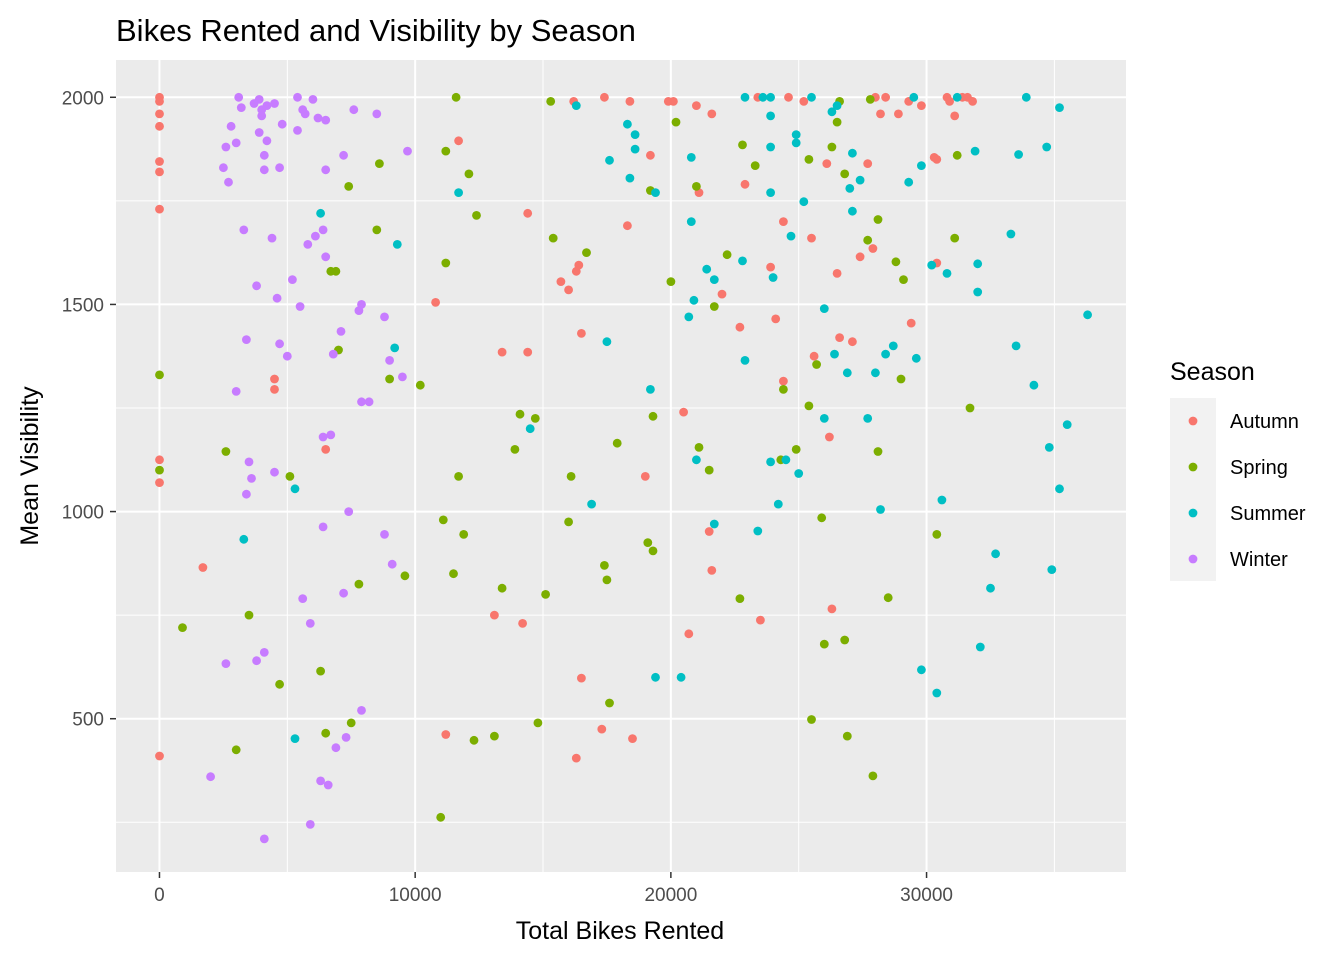  What do you see at coordinates (83, 513) in the screenshot?
I see `y-tick-label: 1000` at bounding box center [83, 513].